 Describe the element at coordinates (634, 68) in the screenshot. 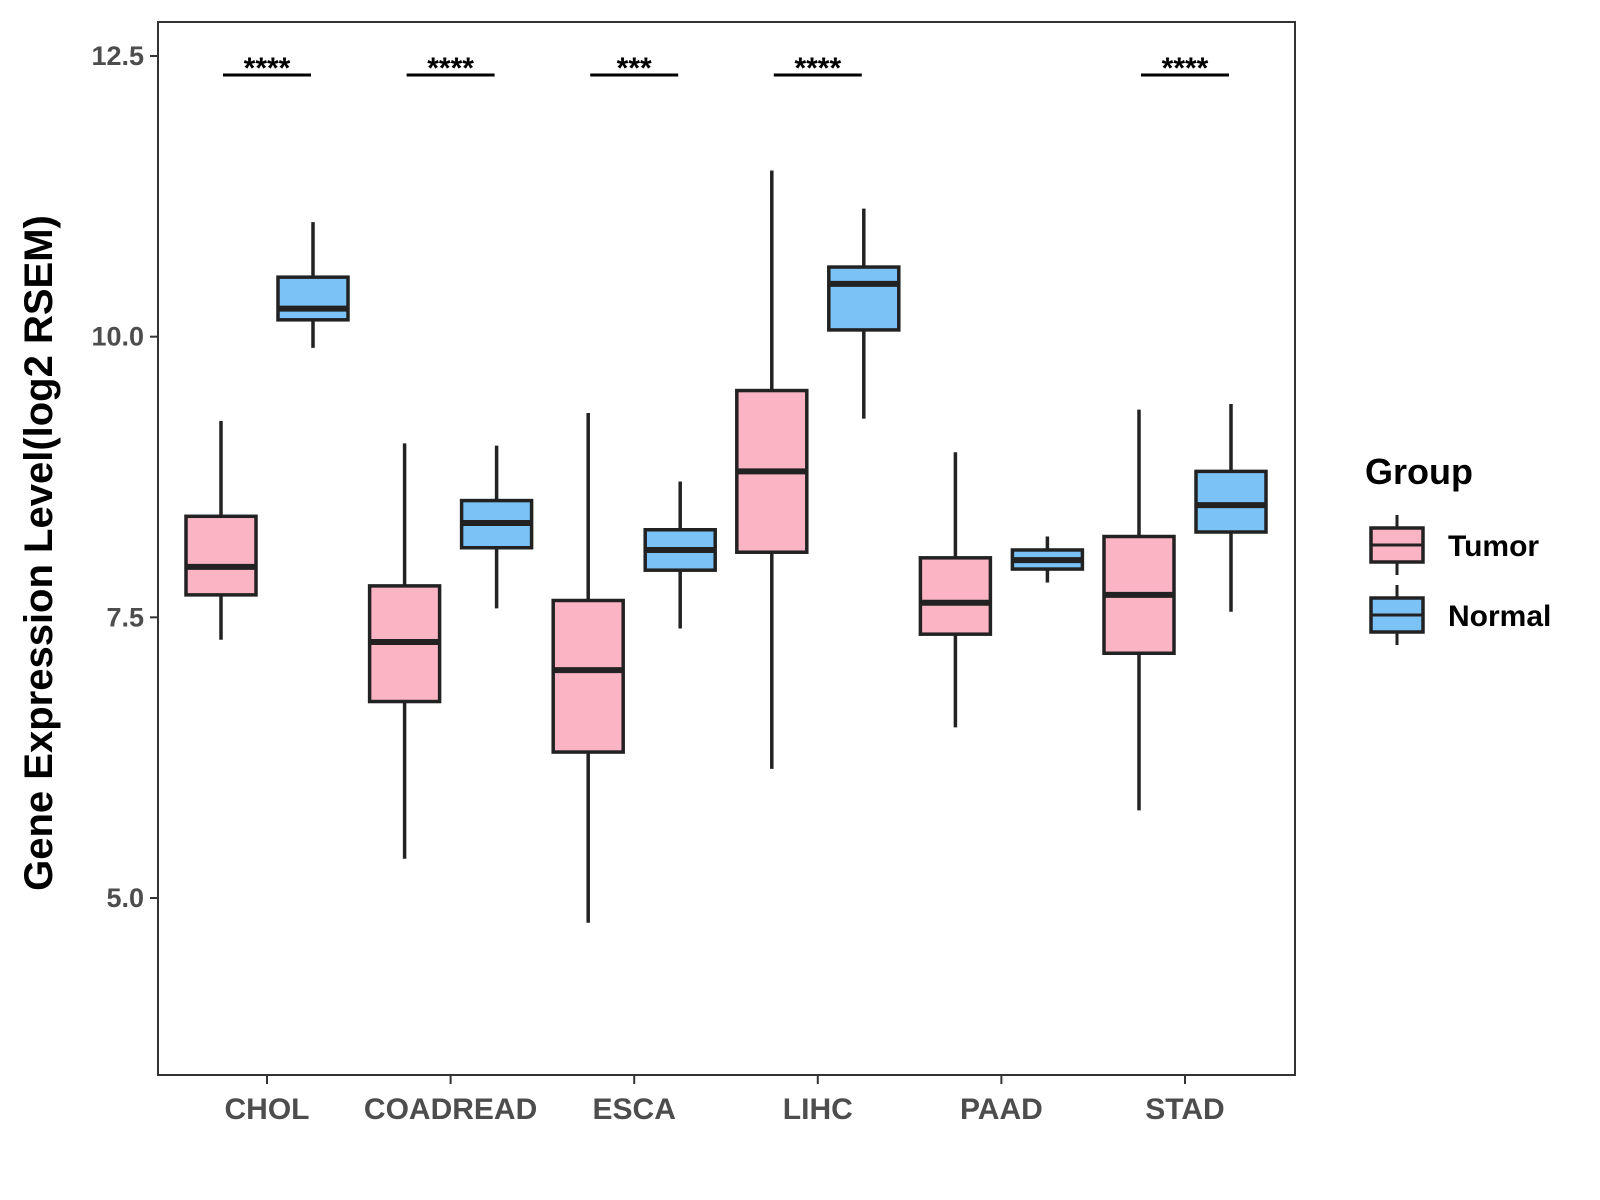

I see `significance-label: ***` at that location.